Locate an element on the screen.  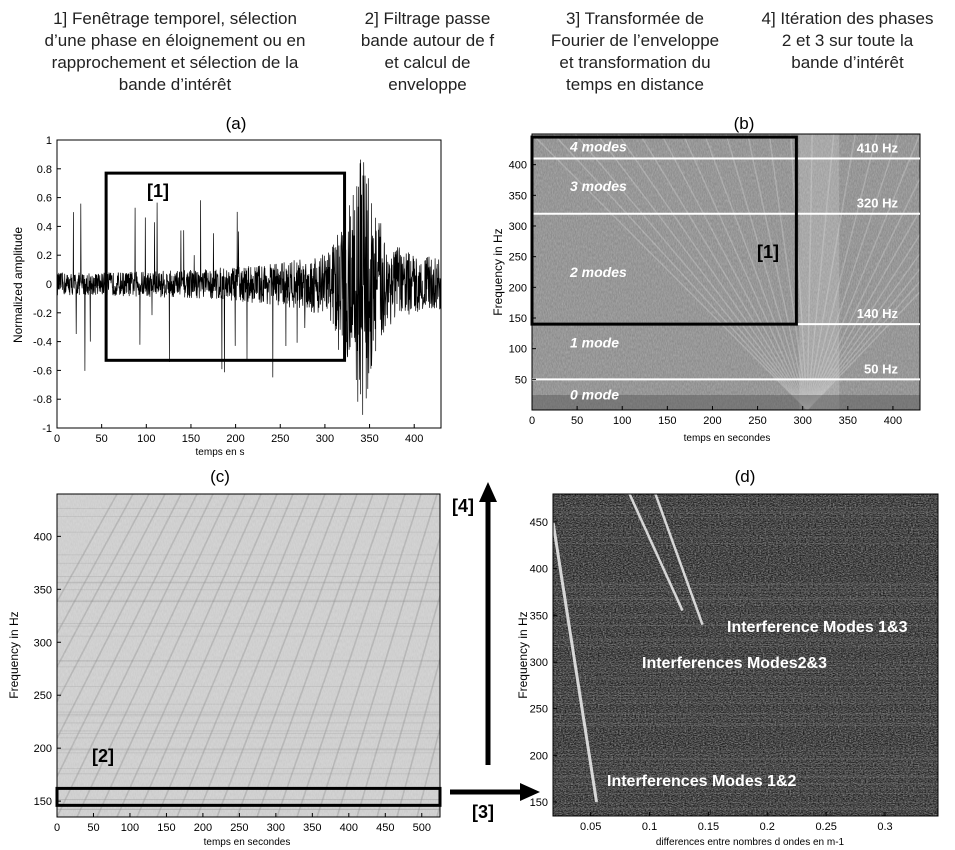
x-tick-label: 450 is located at coordinates (385, 828).